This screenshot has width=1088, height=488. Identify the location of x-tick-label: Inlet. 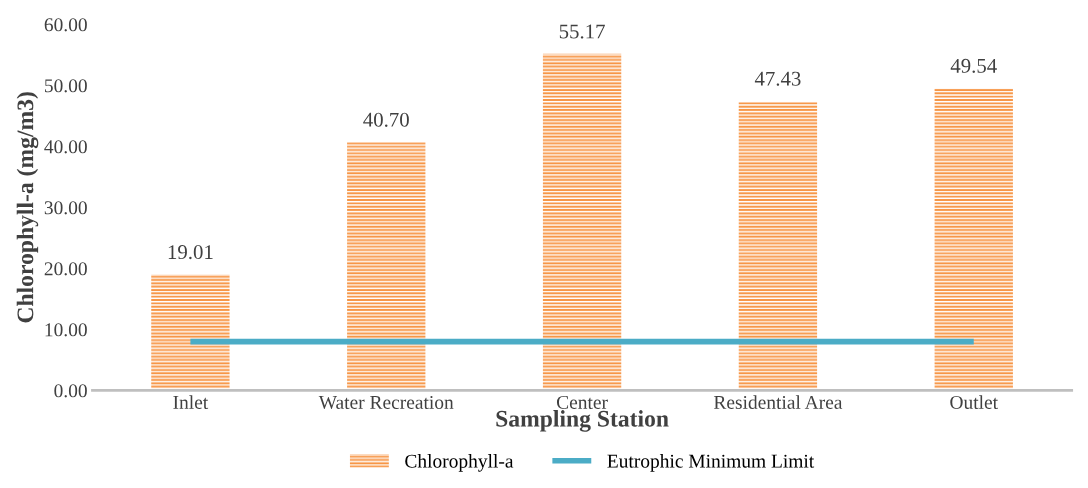
(191, 402).